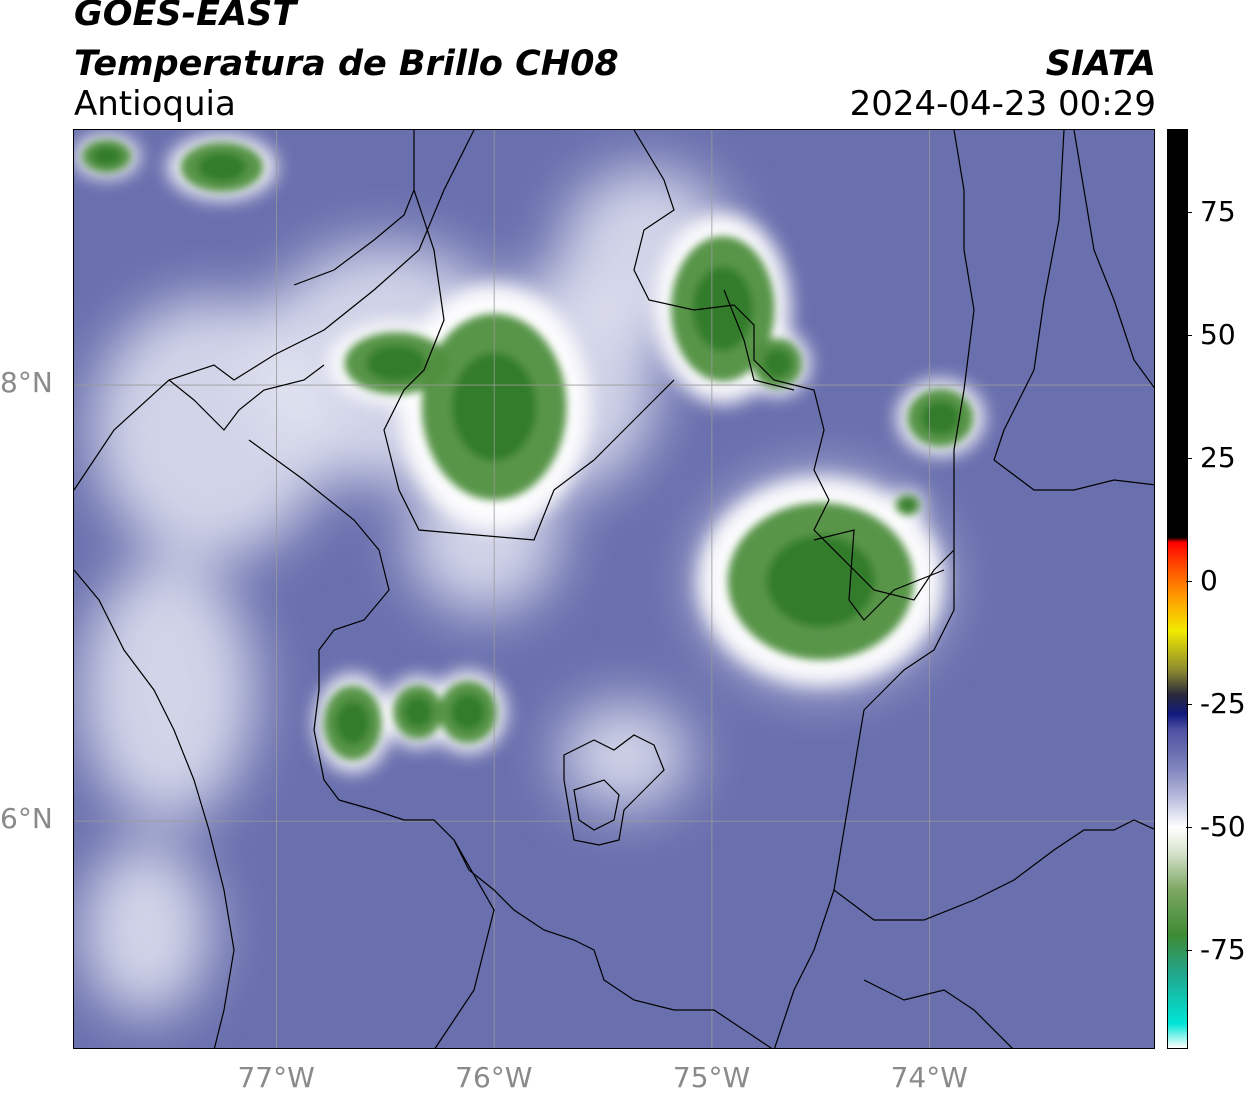  I want to click on border-boyaca, so click(993, 870).